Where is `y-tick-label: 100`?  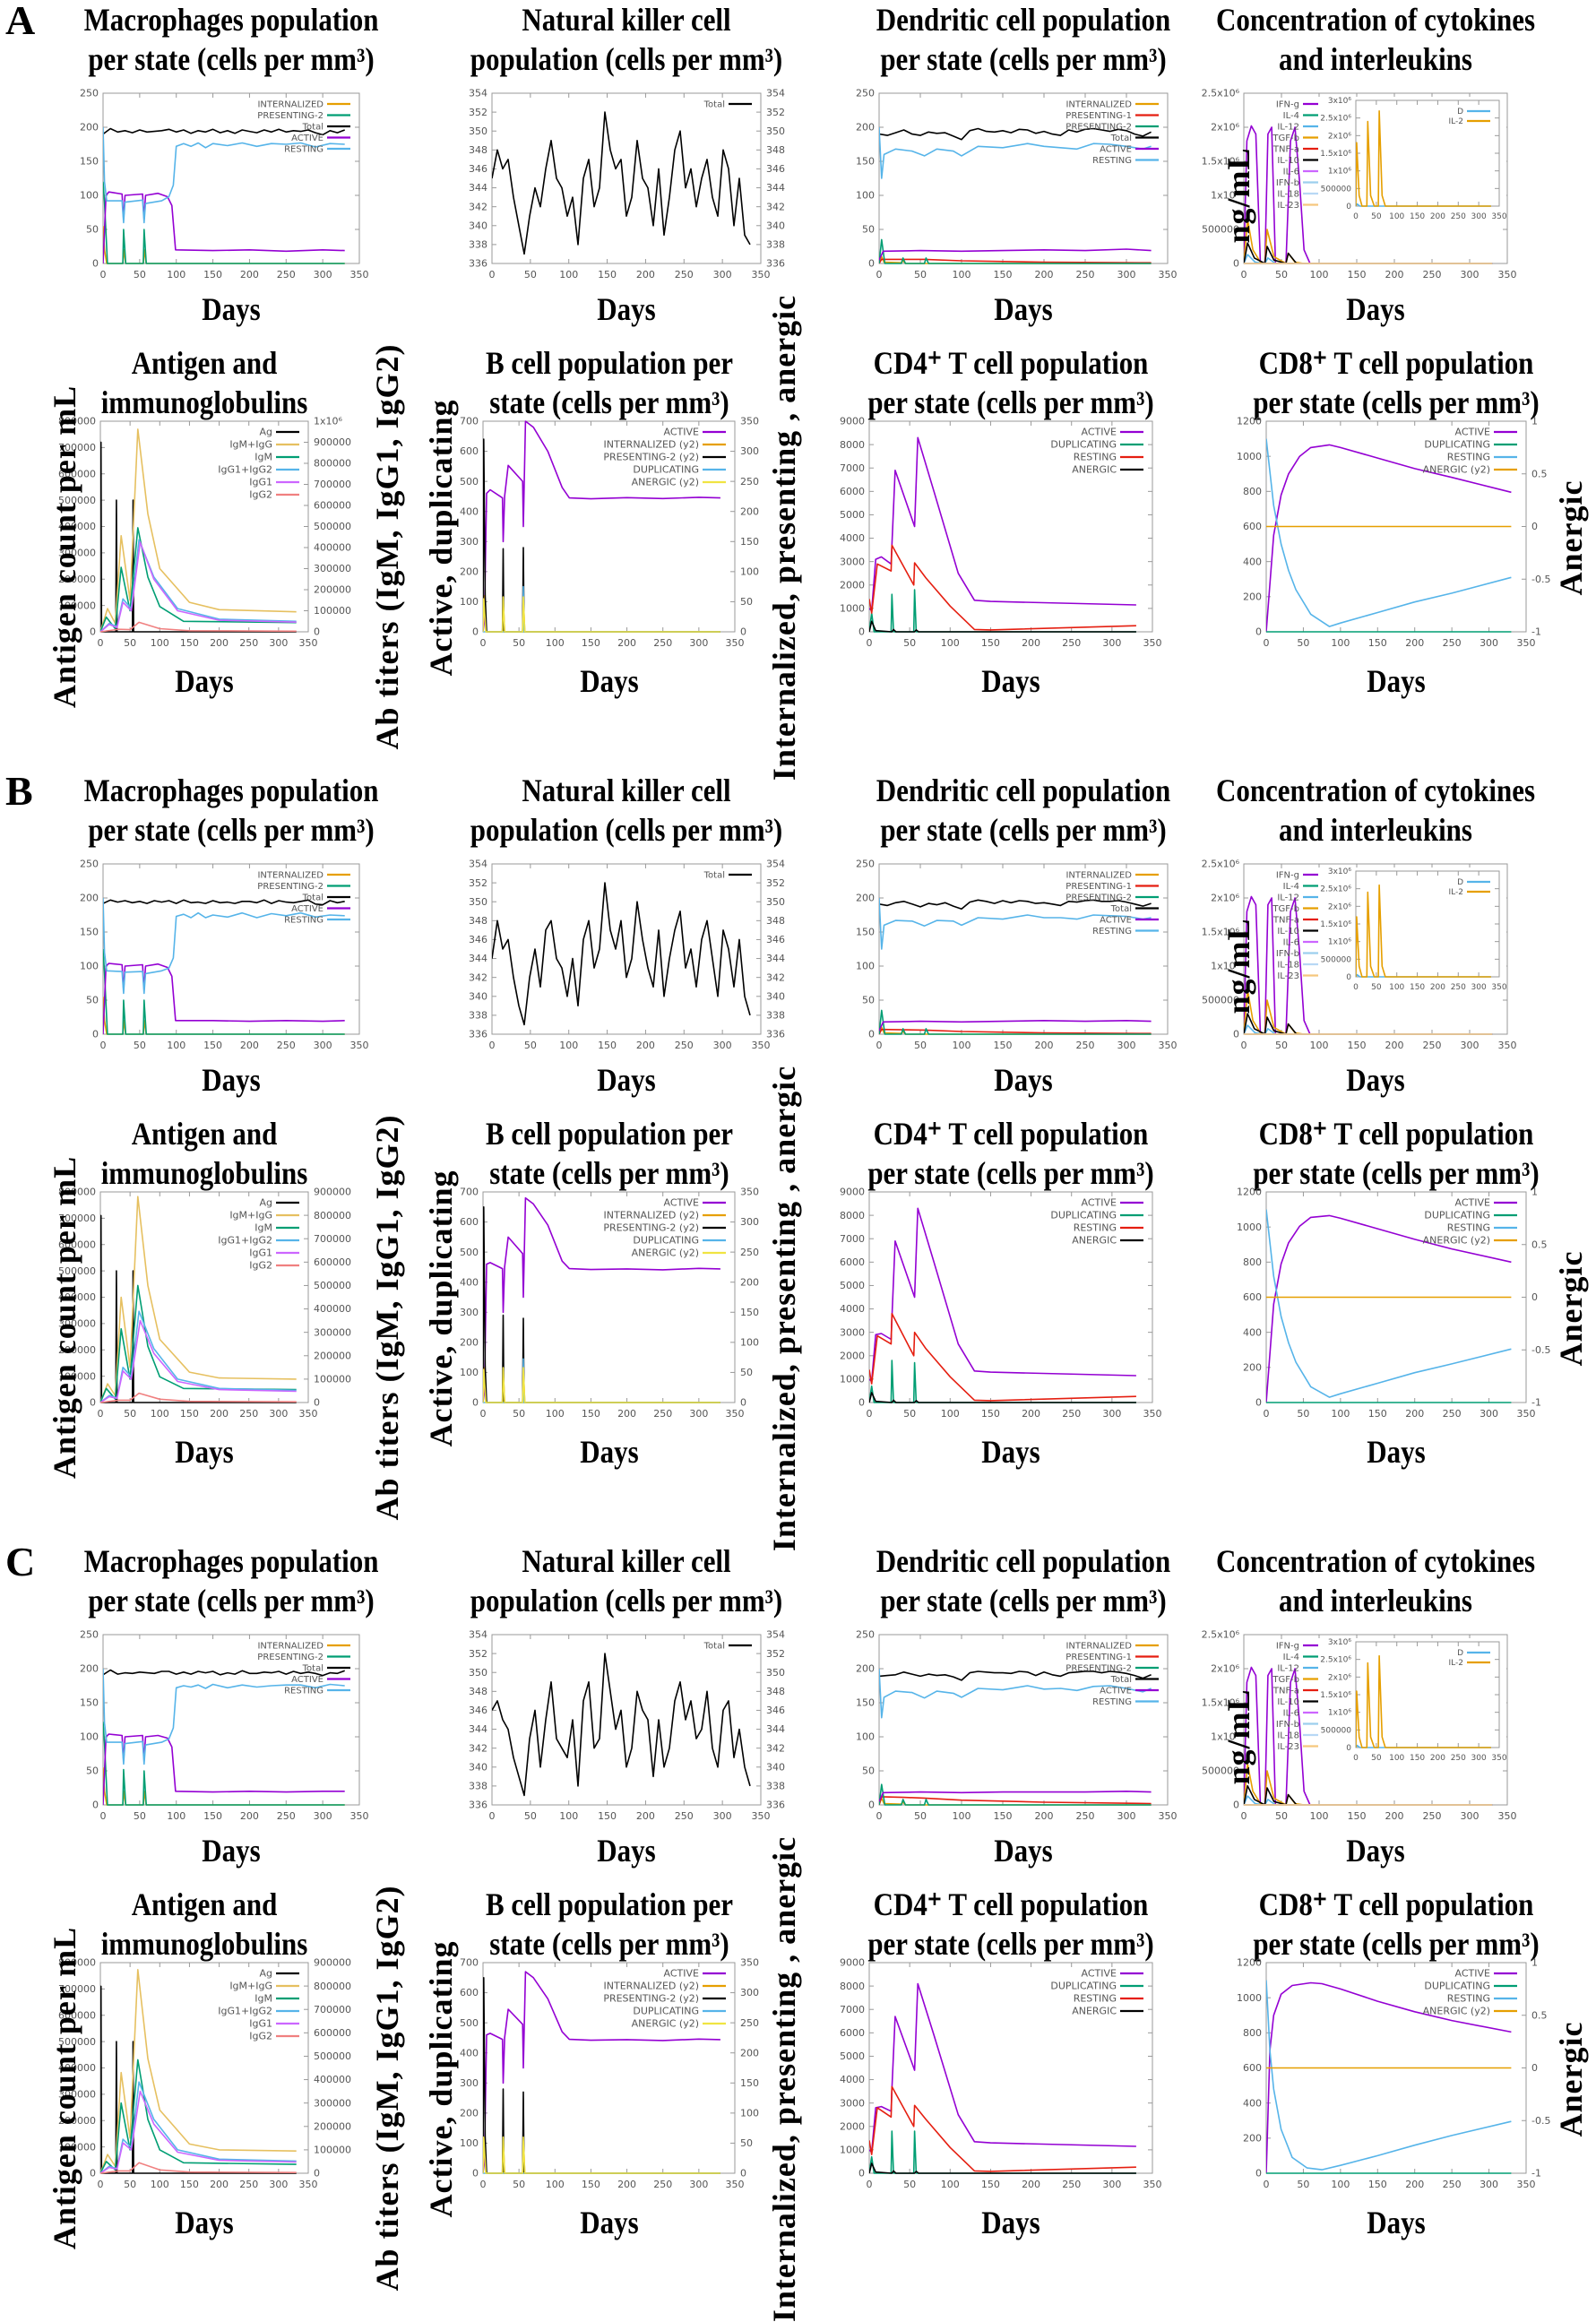 y-tick-label: 100 is located at coordinates (89, 196).